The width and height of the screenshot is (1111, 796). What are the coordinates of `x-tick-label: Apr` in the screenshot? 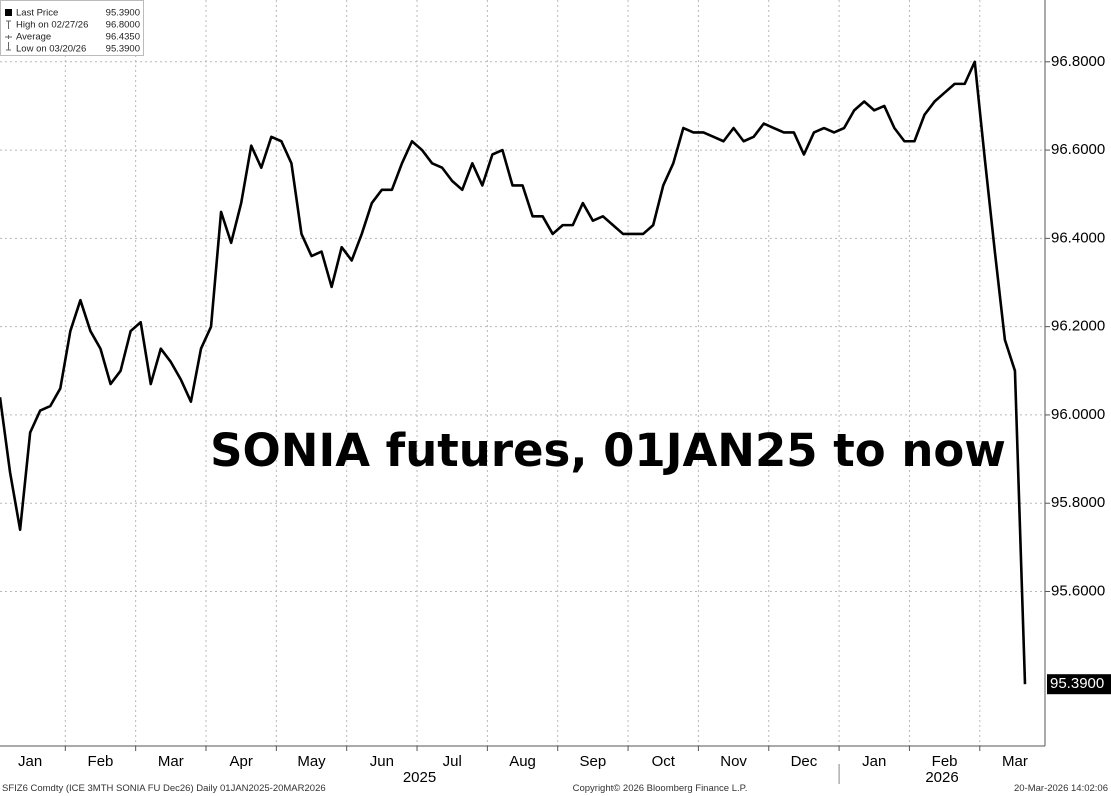 It's located at (241, 761).